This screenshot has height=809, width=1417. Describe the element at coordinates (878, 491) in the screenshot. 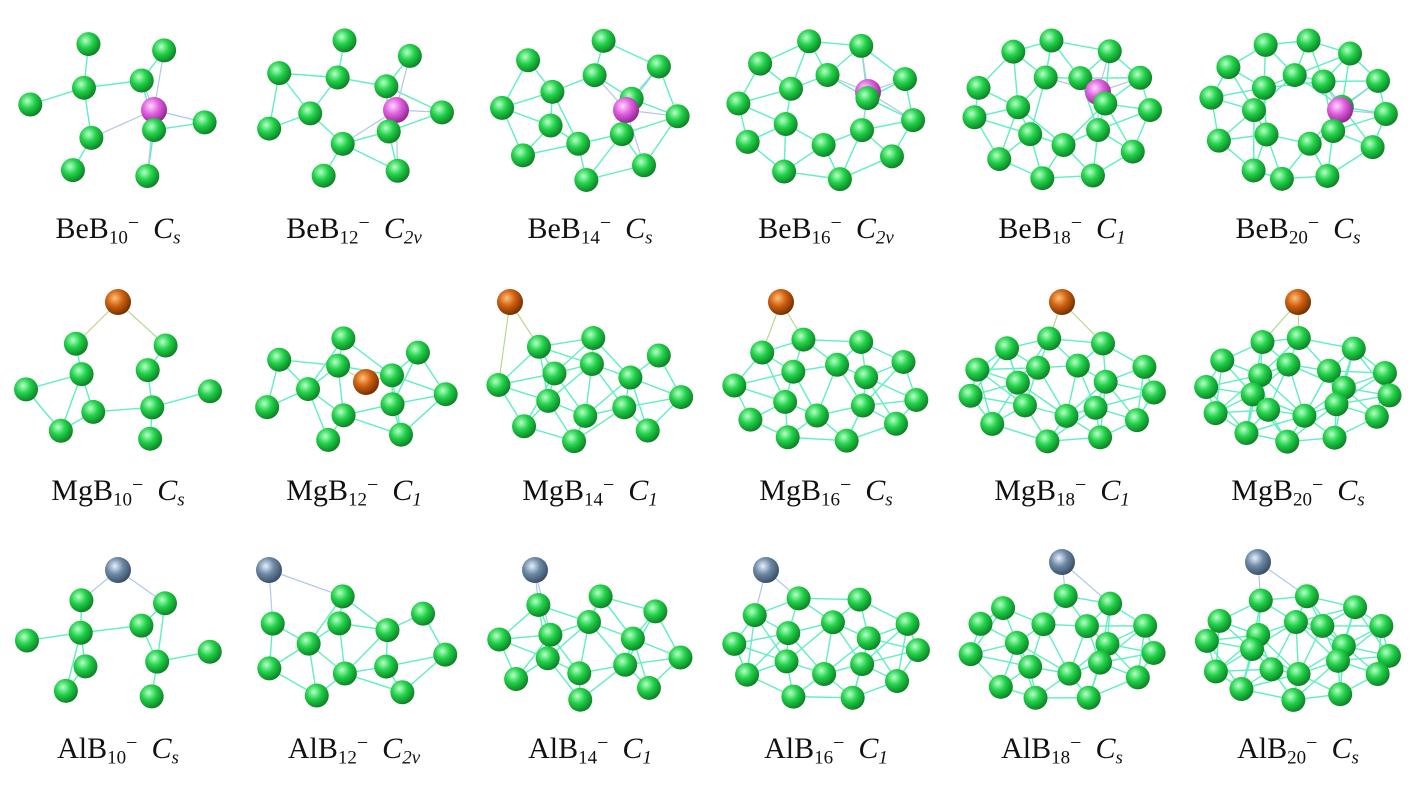

I see `point-group: Cs` at that location.